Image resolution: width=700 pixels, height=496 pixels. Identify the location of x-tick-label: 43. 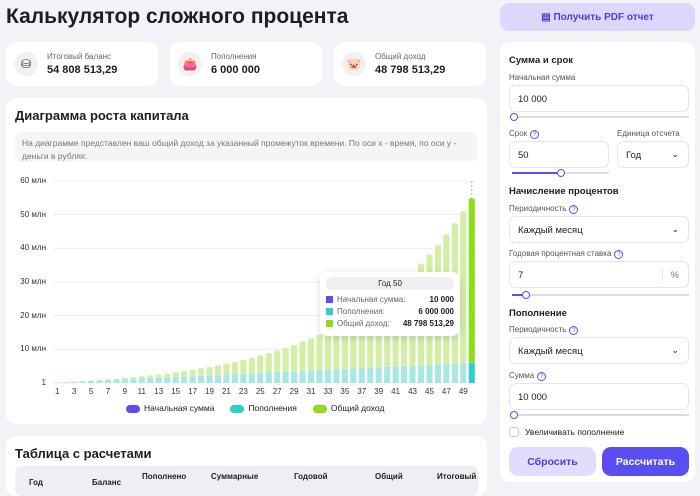
(413, 391).